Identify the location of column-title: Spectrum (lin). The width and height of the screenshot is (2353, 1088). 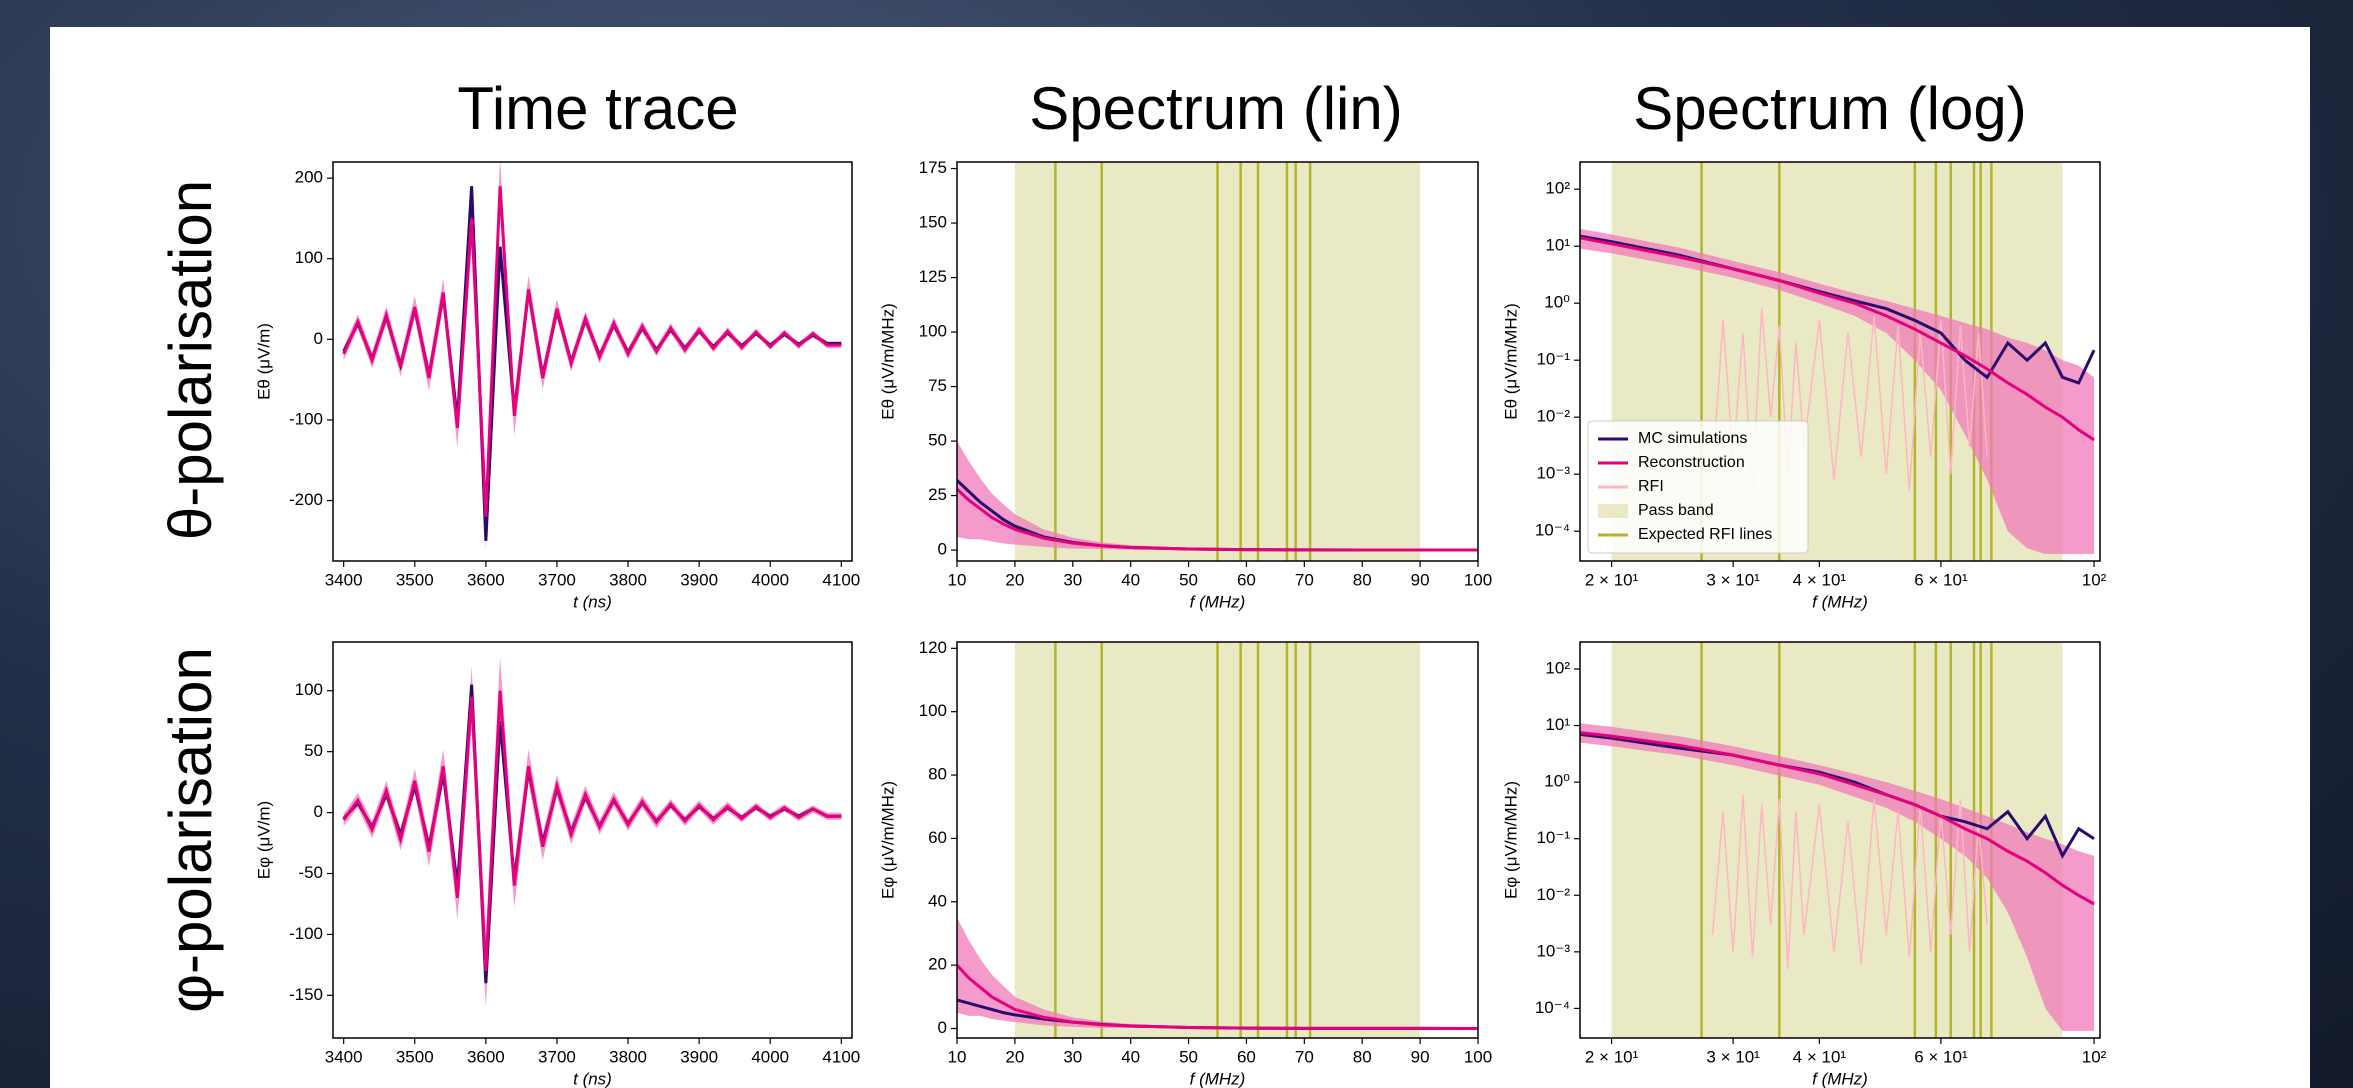
(1215, 108).